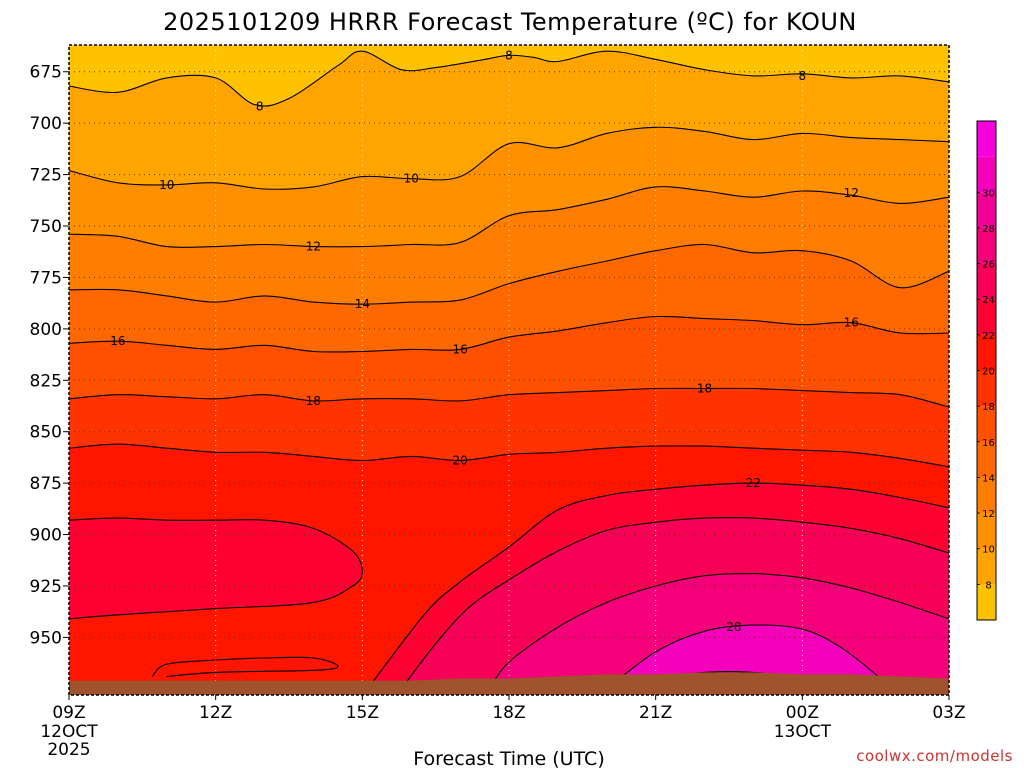 Image resolution: width=1024 pixels, height=768 pixels. Describe the element at coordinates (988, 229) in the screenshot. I see `colorbar-label: 28` at that location.